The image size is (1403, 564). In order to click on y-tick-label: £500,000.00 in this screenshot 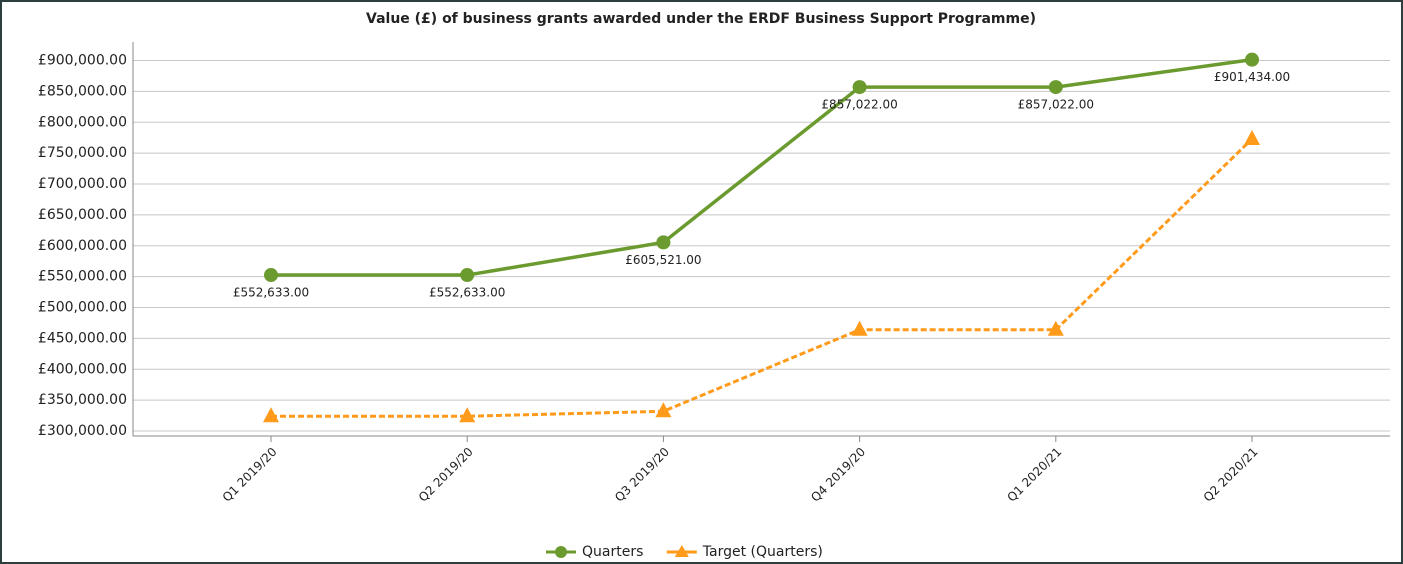, I will do `click(82, 308)`.